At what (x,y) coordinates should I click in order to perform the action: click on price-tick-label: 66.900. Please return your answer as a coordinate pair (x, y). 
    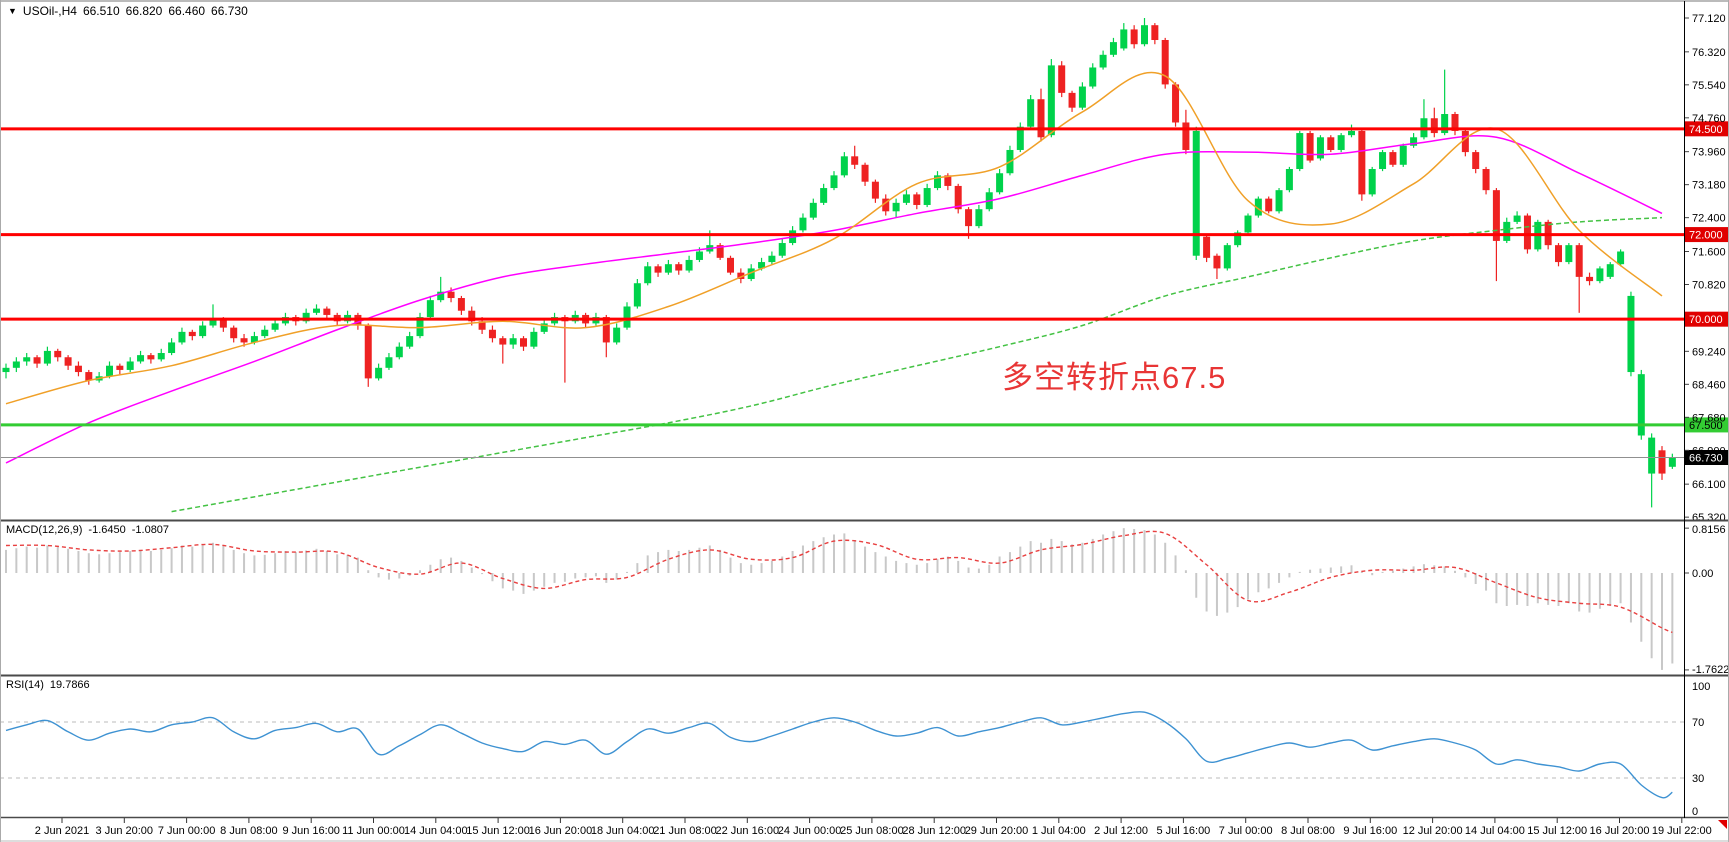
    Looking at the image, I should click on (1709, 451).